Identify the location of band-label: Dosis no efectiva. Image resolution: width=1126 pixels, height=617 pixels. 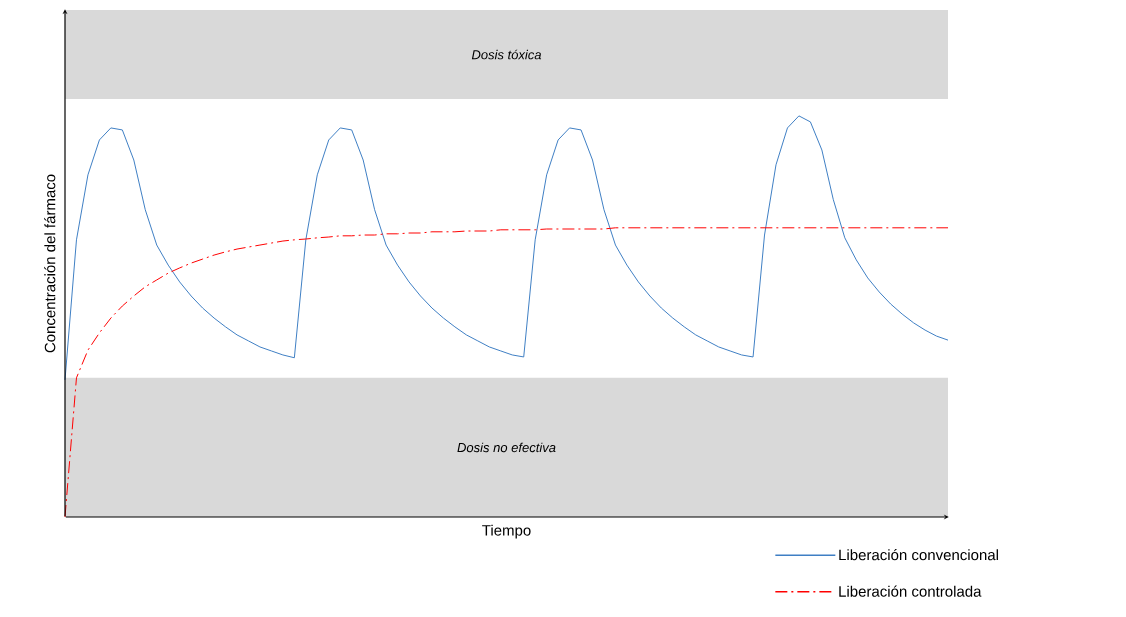
(506, 447).